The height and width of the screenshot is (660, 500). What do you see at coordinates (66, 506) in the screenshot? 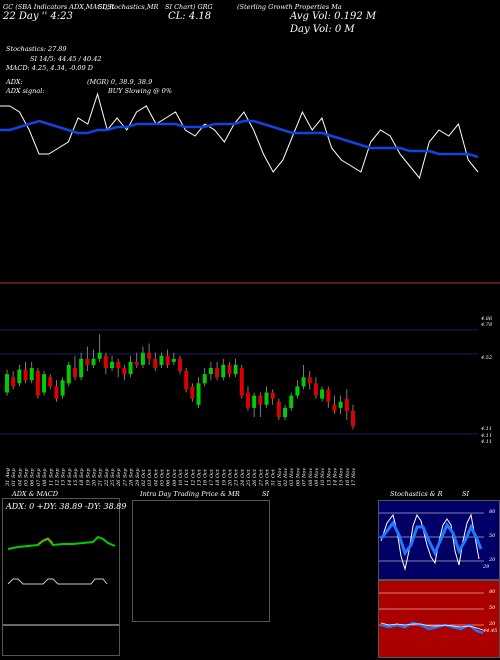
I see `adx-panel-values: ADX: 0 +DY: 38.89 -DY: 38.89` at bounding box center [66, 506].